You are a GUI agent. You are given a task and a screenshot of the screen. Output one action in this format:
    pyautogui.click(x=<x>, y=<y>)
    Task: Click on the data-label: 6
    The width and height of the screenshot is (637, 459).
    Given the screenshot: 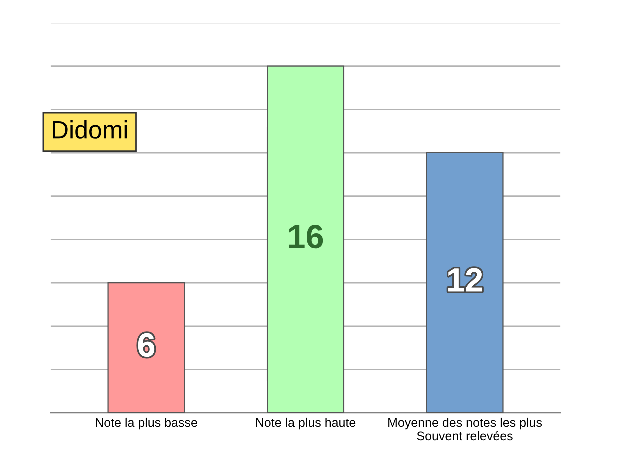 What is the action you would take?
    pyautogui.click(x=146, y=345)
    